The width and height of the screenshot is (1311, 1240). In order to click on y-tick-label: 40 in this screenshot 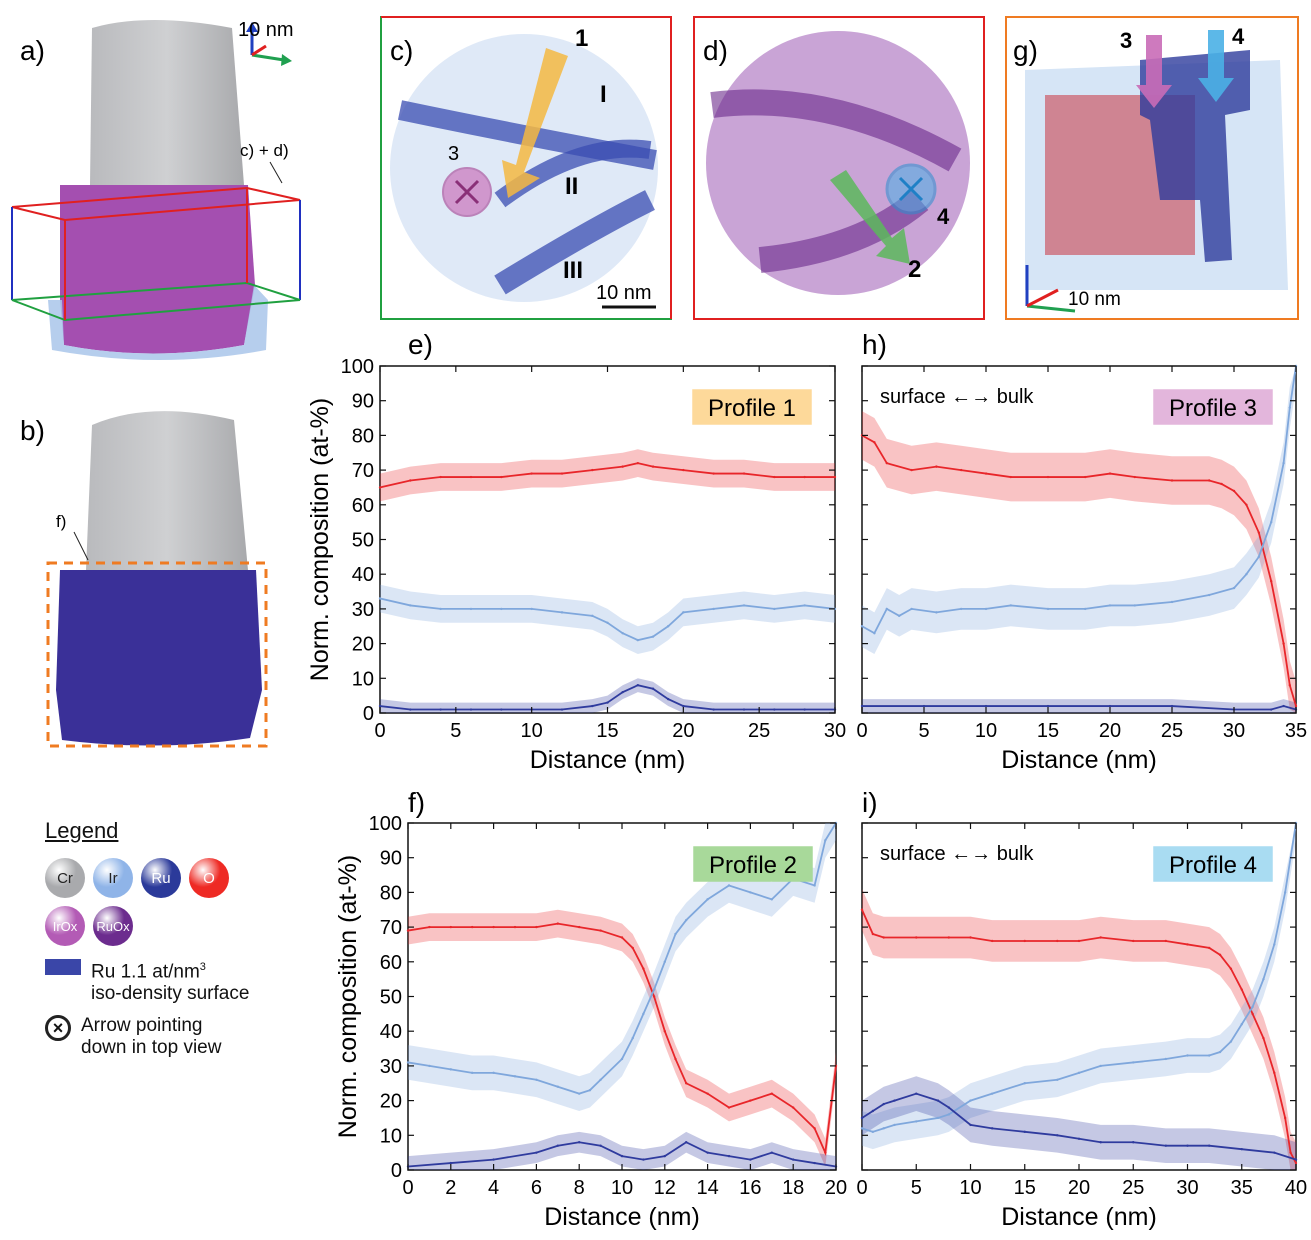, I will do `click(363, 575)`.